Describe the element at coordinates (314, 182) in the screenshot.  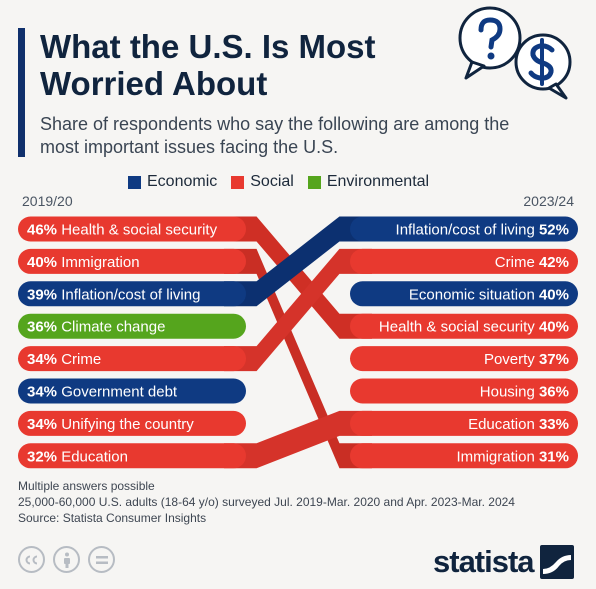
I see `legend-swatch-environmental` at that location.